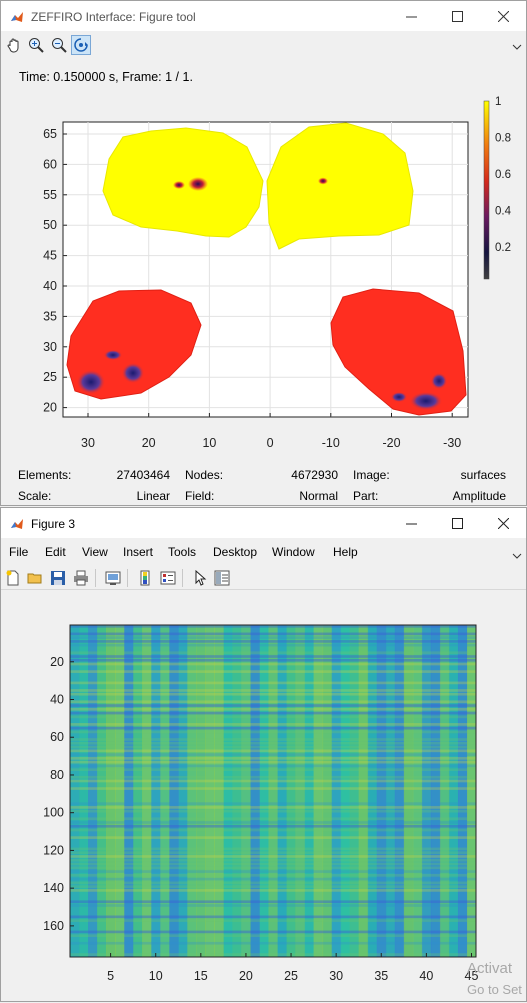 The width and height of the screenshot is (527, 1003). Describe the element at coordinates (50, 408) in the screenshot. I see `y-tick-label: 20` at that location.